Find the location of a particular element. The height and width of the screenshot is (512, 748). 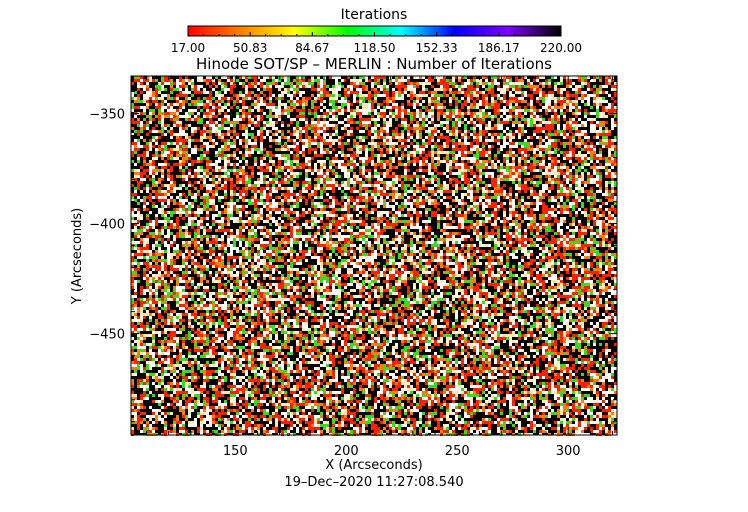

colorbar-tick-label: 50.83 is located at coordinates (250, 48).